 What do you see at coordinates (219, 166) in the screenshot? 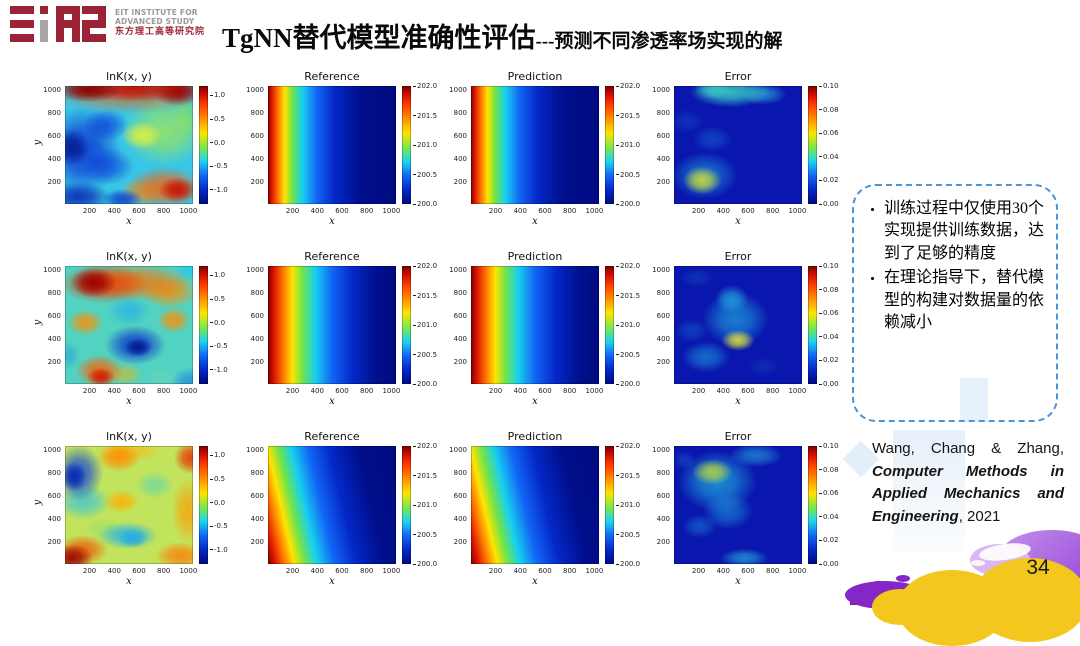
I see `tick-label: -0.5` at bounding box center [219, 166].